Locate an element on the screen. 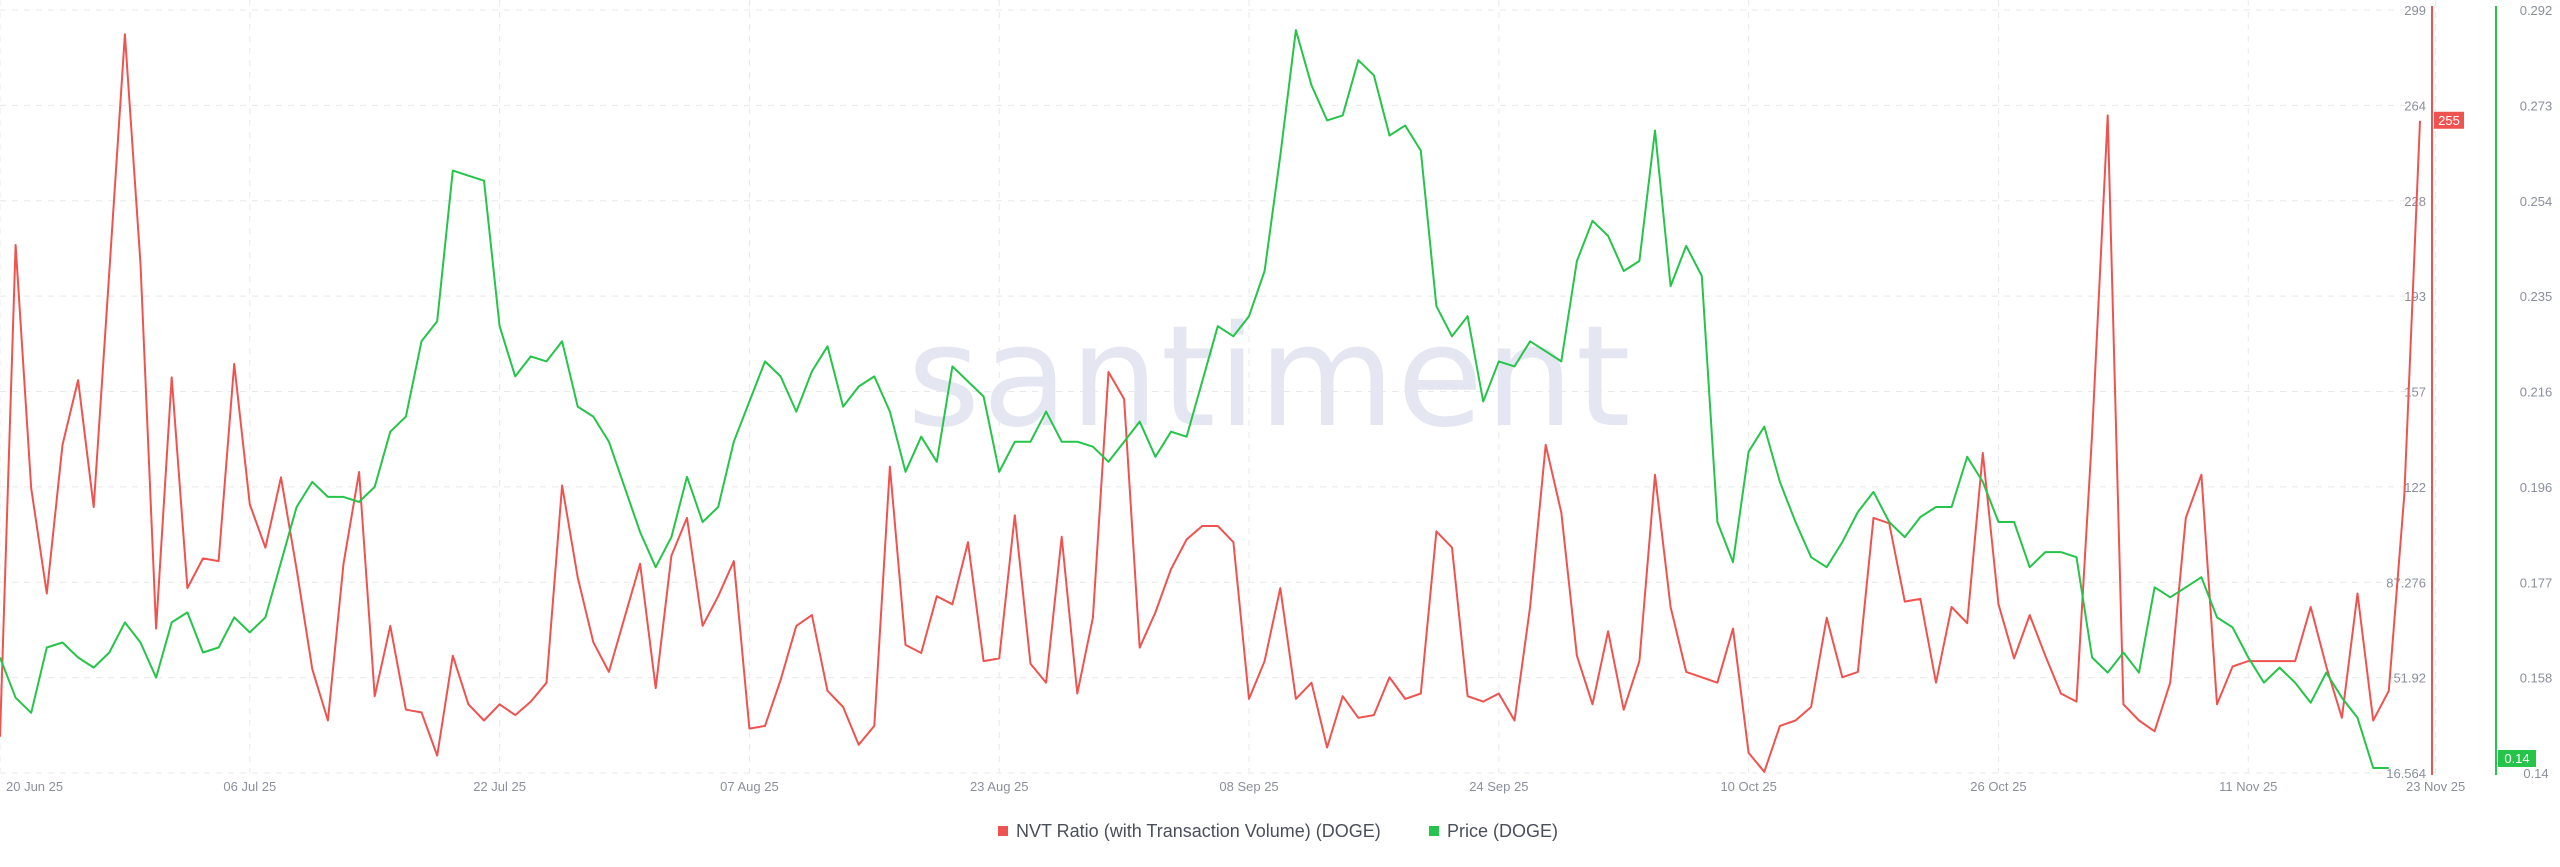 Image resolution: width=2560 pixels, height=867 pixels. nvt-tick-label: 299 is located at coordinates (2415, 10).